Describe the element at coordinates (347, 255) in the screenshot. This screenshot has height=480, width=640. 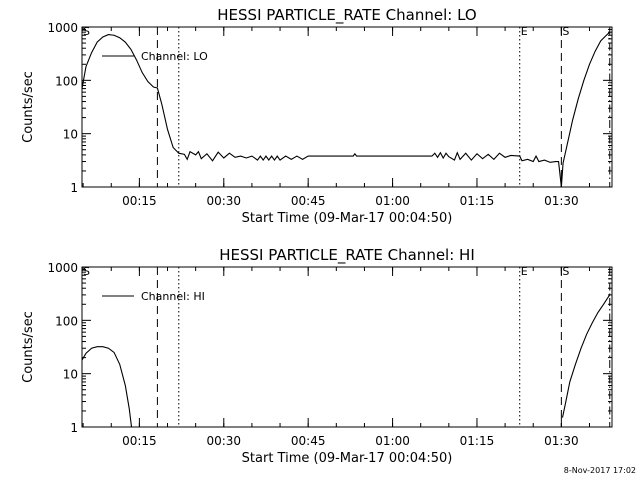
I see `chart-title: HESSI PARTICLE_RATE Channel: HI` at that location.